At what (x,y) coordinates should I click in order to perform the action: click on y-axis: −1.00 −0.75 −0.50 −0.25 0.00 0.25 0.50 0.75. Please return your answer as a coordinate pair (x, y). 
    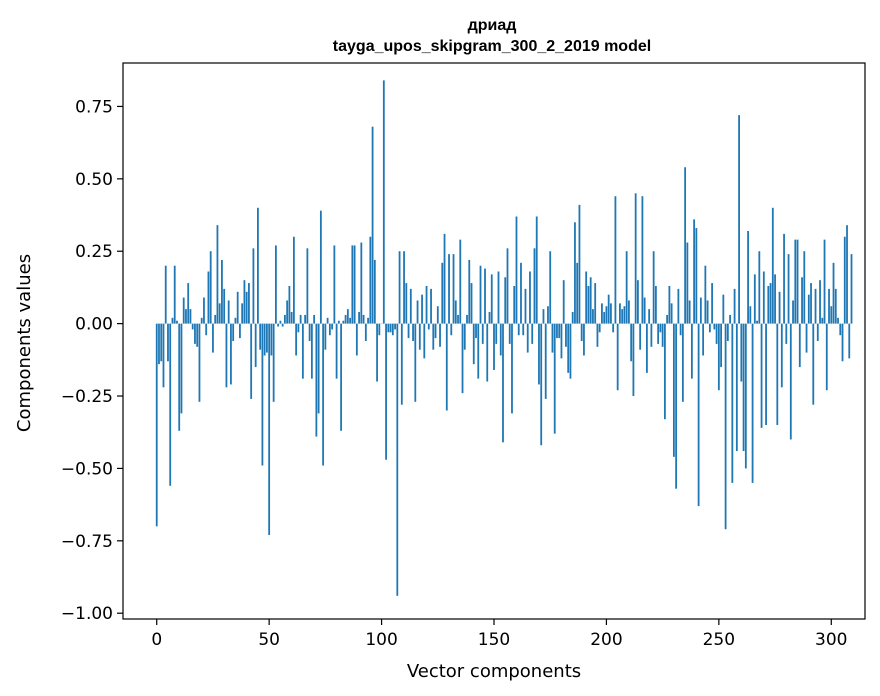
    Looking at the image, I should click on (92, 360).